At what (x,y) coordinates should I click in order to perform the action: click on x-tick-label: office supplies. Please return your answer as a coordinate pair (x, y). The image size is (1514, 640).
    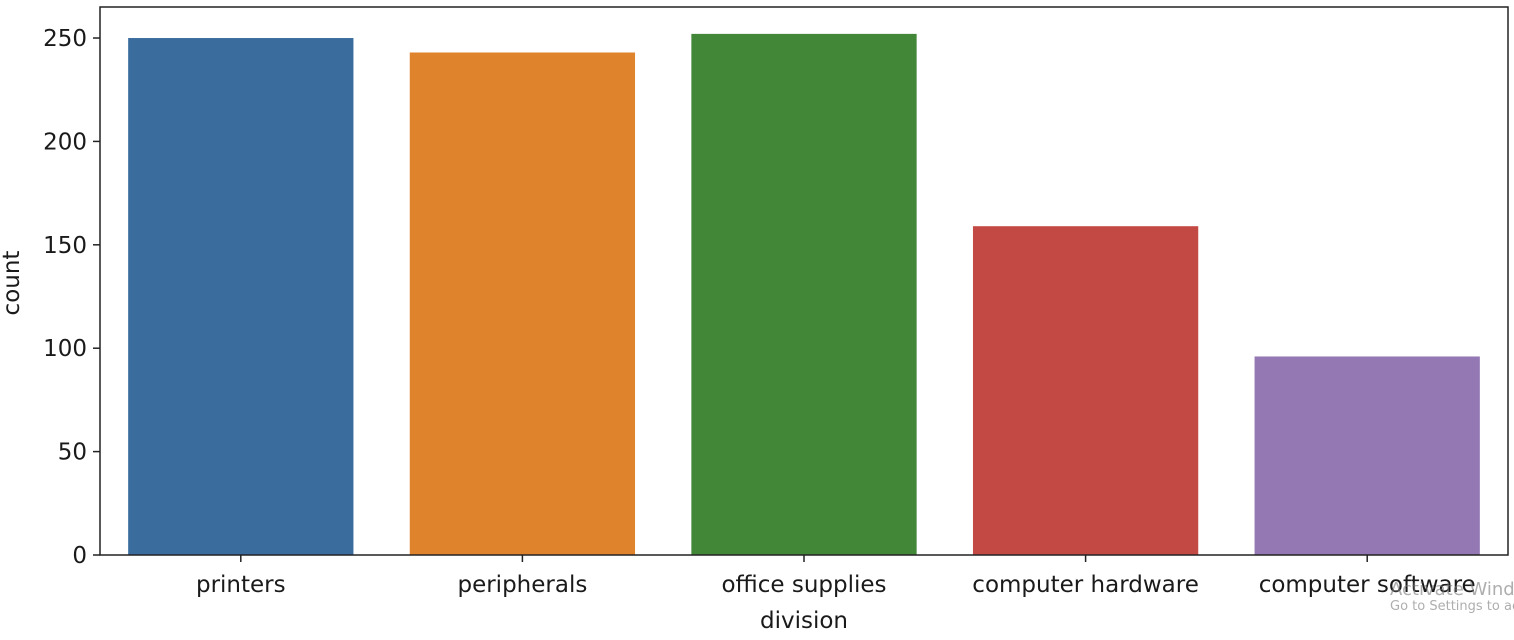
    Looking at the image, I should click on (803, 585).